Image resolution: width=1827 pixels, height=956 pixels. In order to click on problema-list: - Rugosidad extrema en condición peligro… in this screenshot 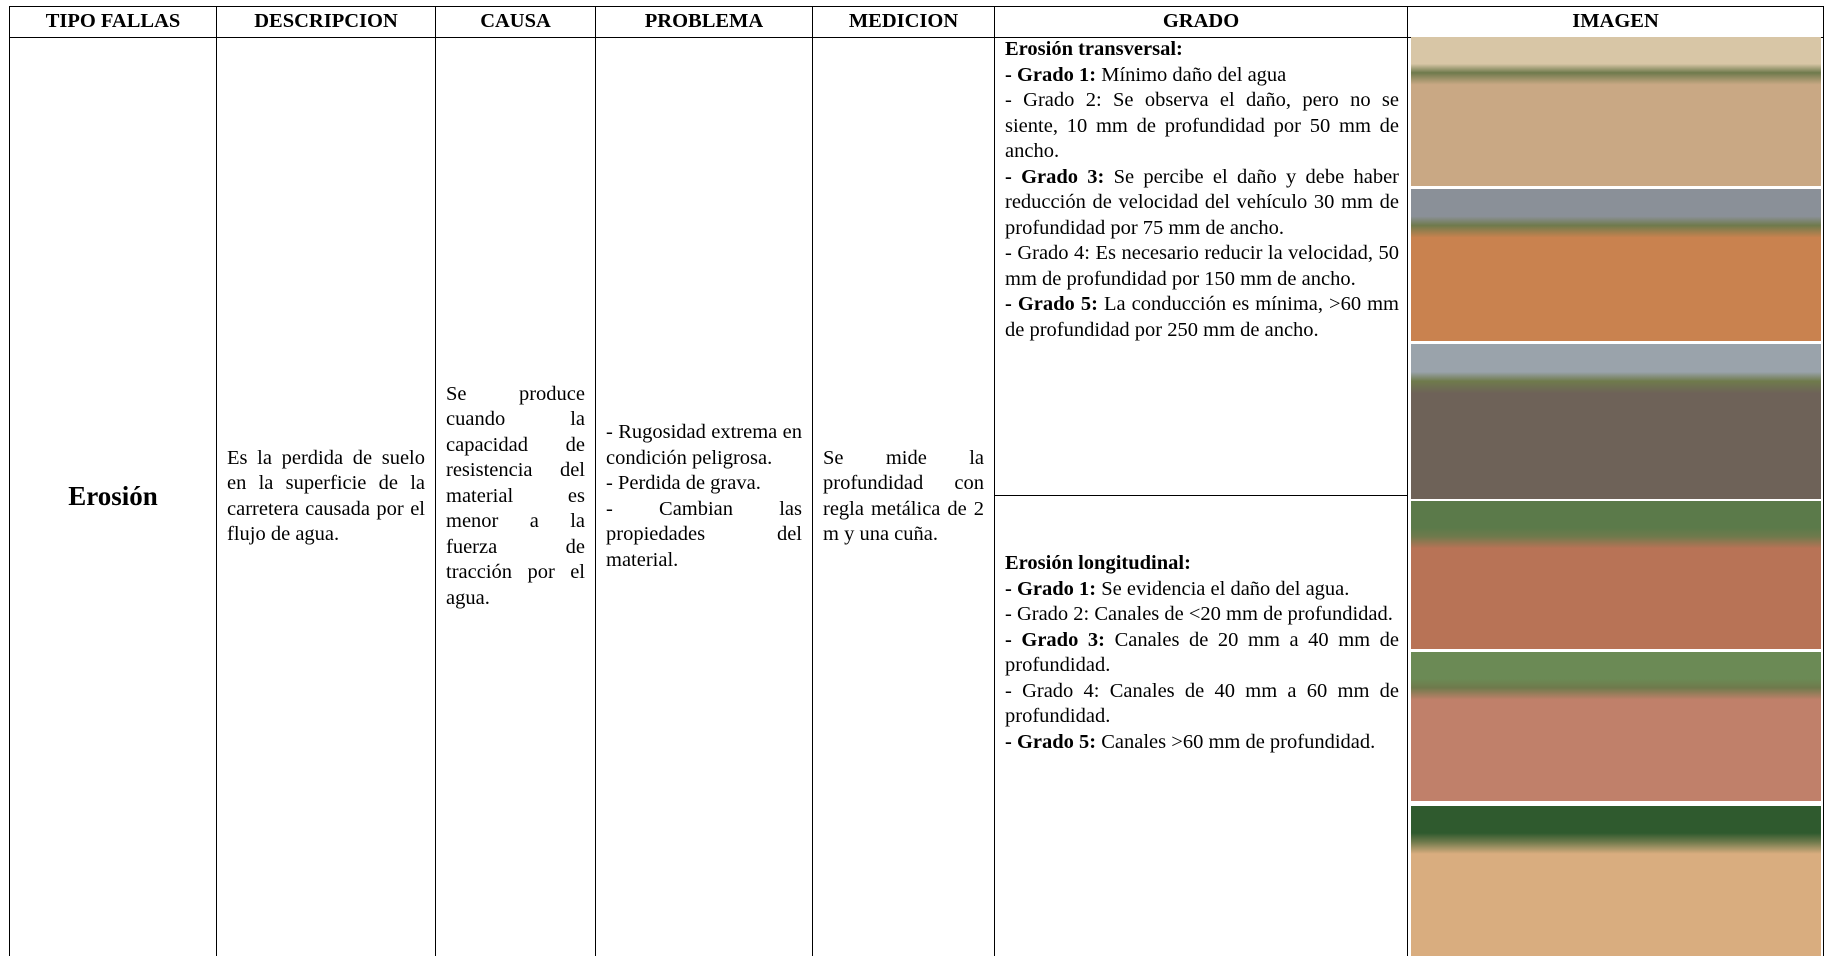, I will do `click(704, 496)`.